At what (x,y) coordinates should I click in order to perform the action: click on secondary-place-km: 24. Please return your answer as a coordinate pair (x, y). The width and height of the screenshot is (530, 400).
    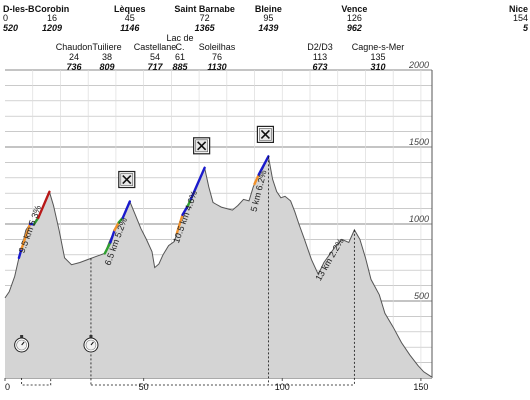
    Looking at the image, I should click on (74, 57).